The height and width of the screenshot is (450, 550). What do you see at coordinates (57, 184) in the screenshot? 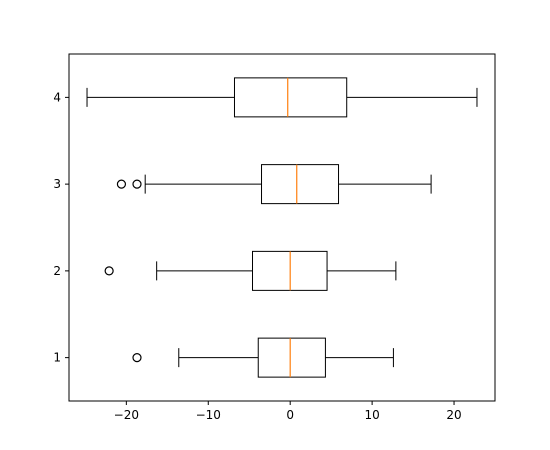
I see `y-tick-label: 3` at bounding box center [57, 184].